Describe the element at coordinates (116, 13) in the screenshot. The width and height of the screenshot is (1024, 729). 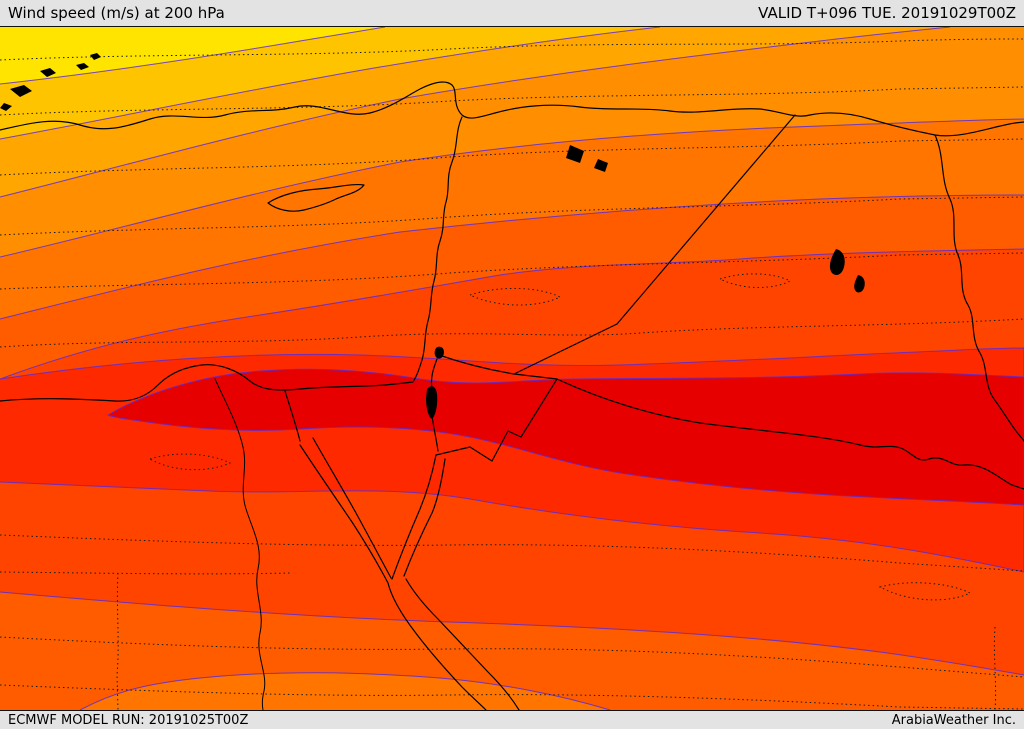
I see `page-title: Wind speed (m/s) at 200 hPa` at that location.